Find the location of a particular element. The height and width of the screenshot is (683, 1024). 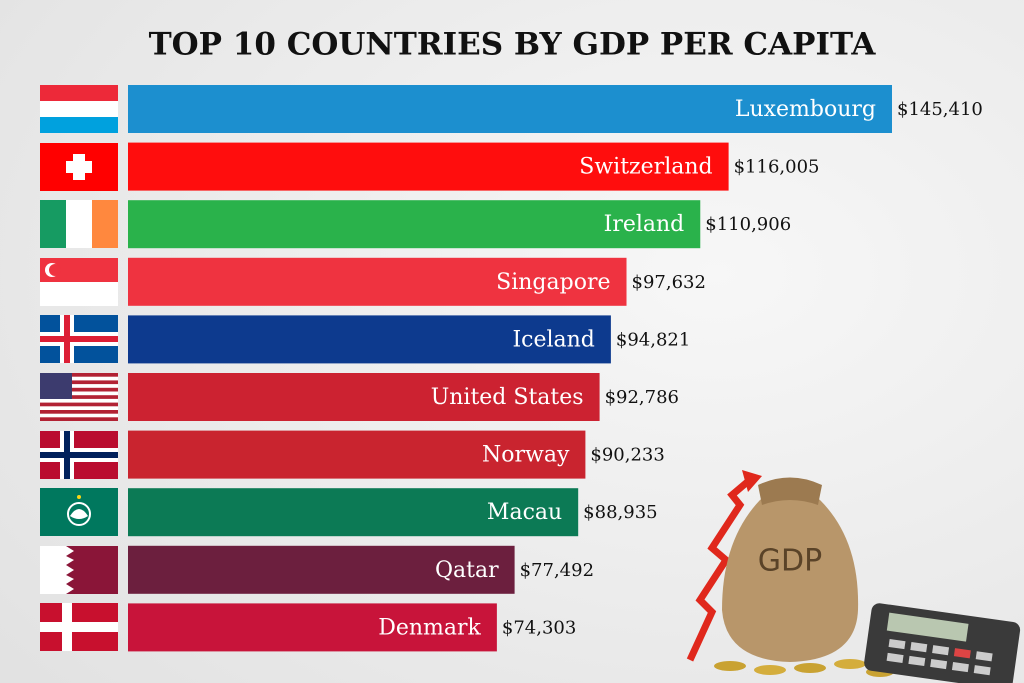

flags is located at coordinates (79, 368).